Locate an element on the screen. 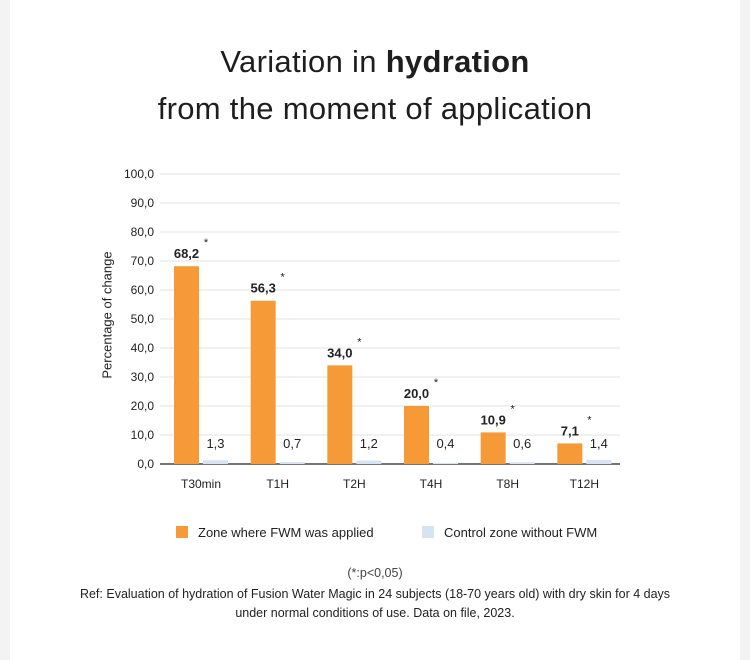  data-label-control: 0,7 is located at coordinates (292, 443).